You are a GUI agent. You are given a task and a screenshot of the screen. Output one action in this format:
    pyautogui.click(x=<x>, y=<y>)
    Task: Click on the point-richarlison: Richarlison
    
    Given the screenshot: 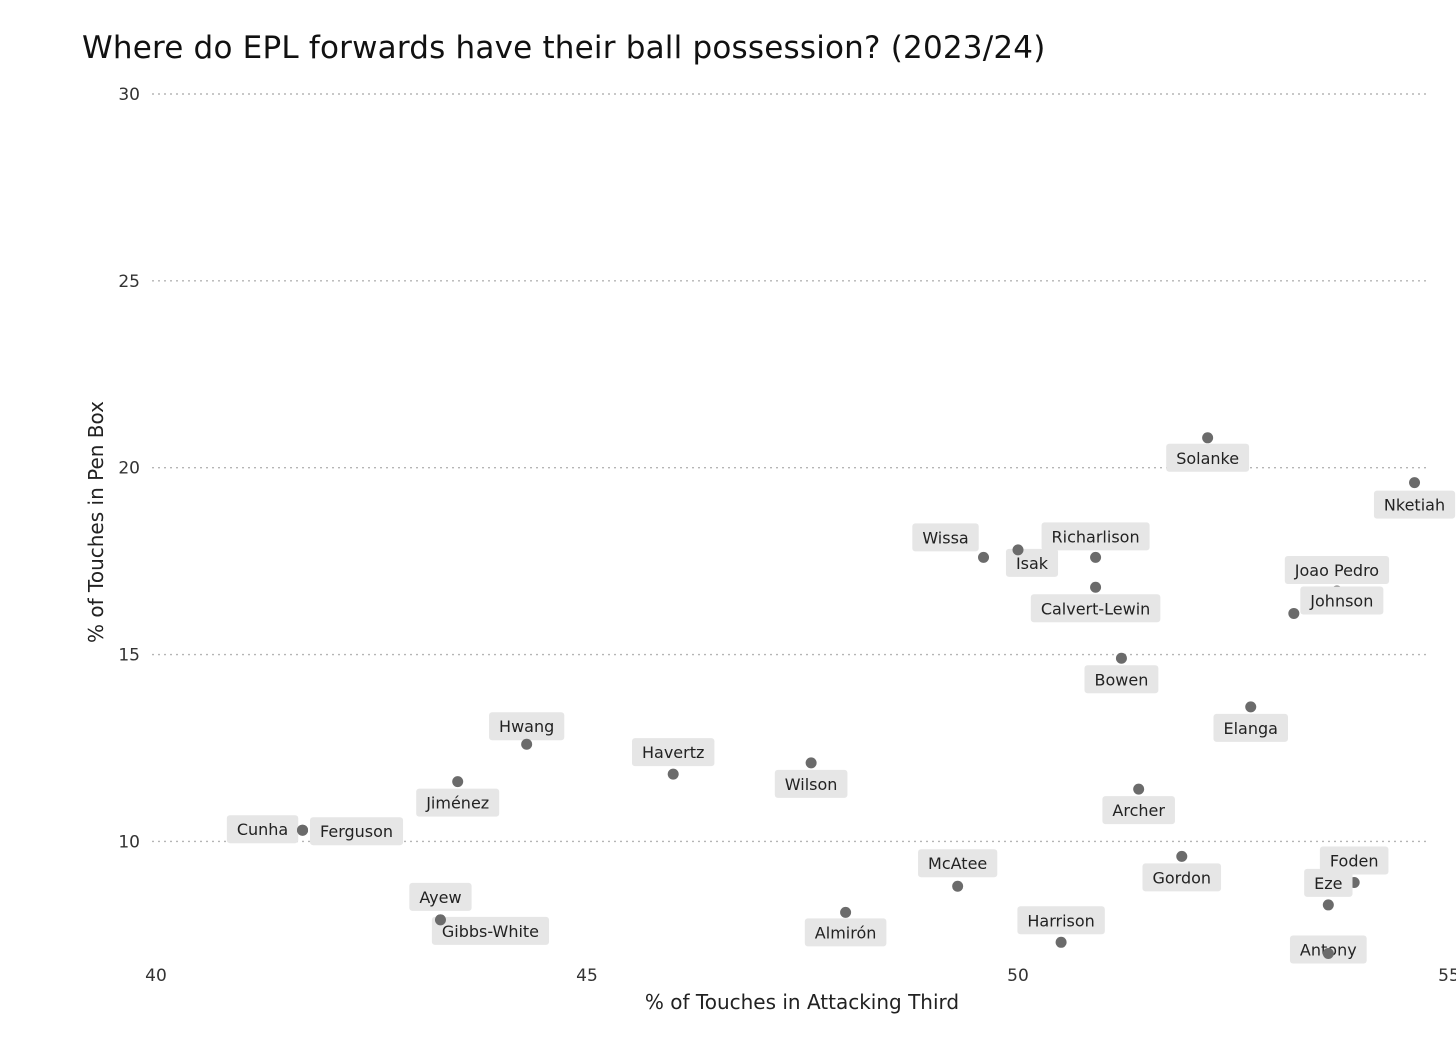 What is the action you would take?
    pyautogui.click(x=1095, y=542)
    